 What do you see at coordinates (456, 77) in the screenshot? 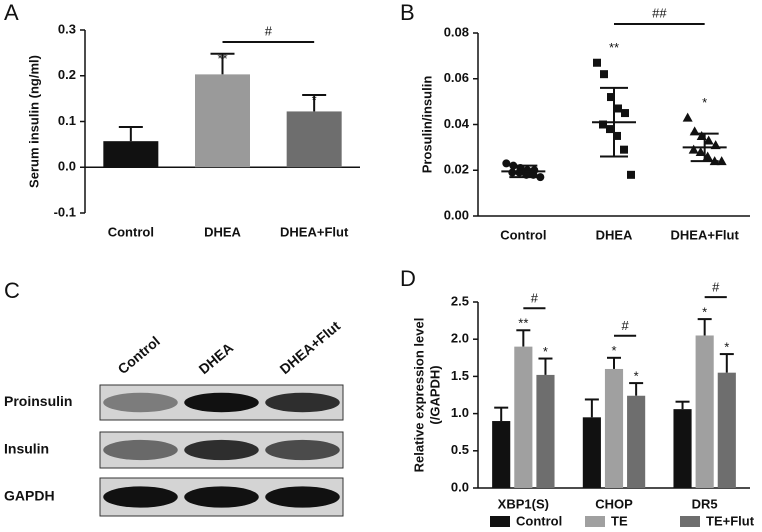
I see `y-tick-label: 0.06` at bounding box center [456, 77].